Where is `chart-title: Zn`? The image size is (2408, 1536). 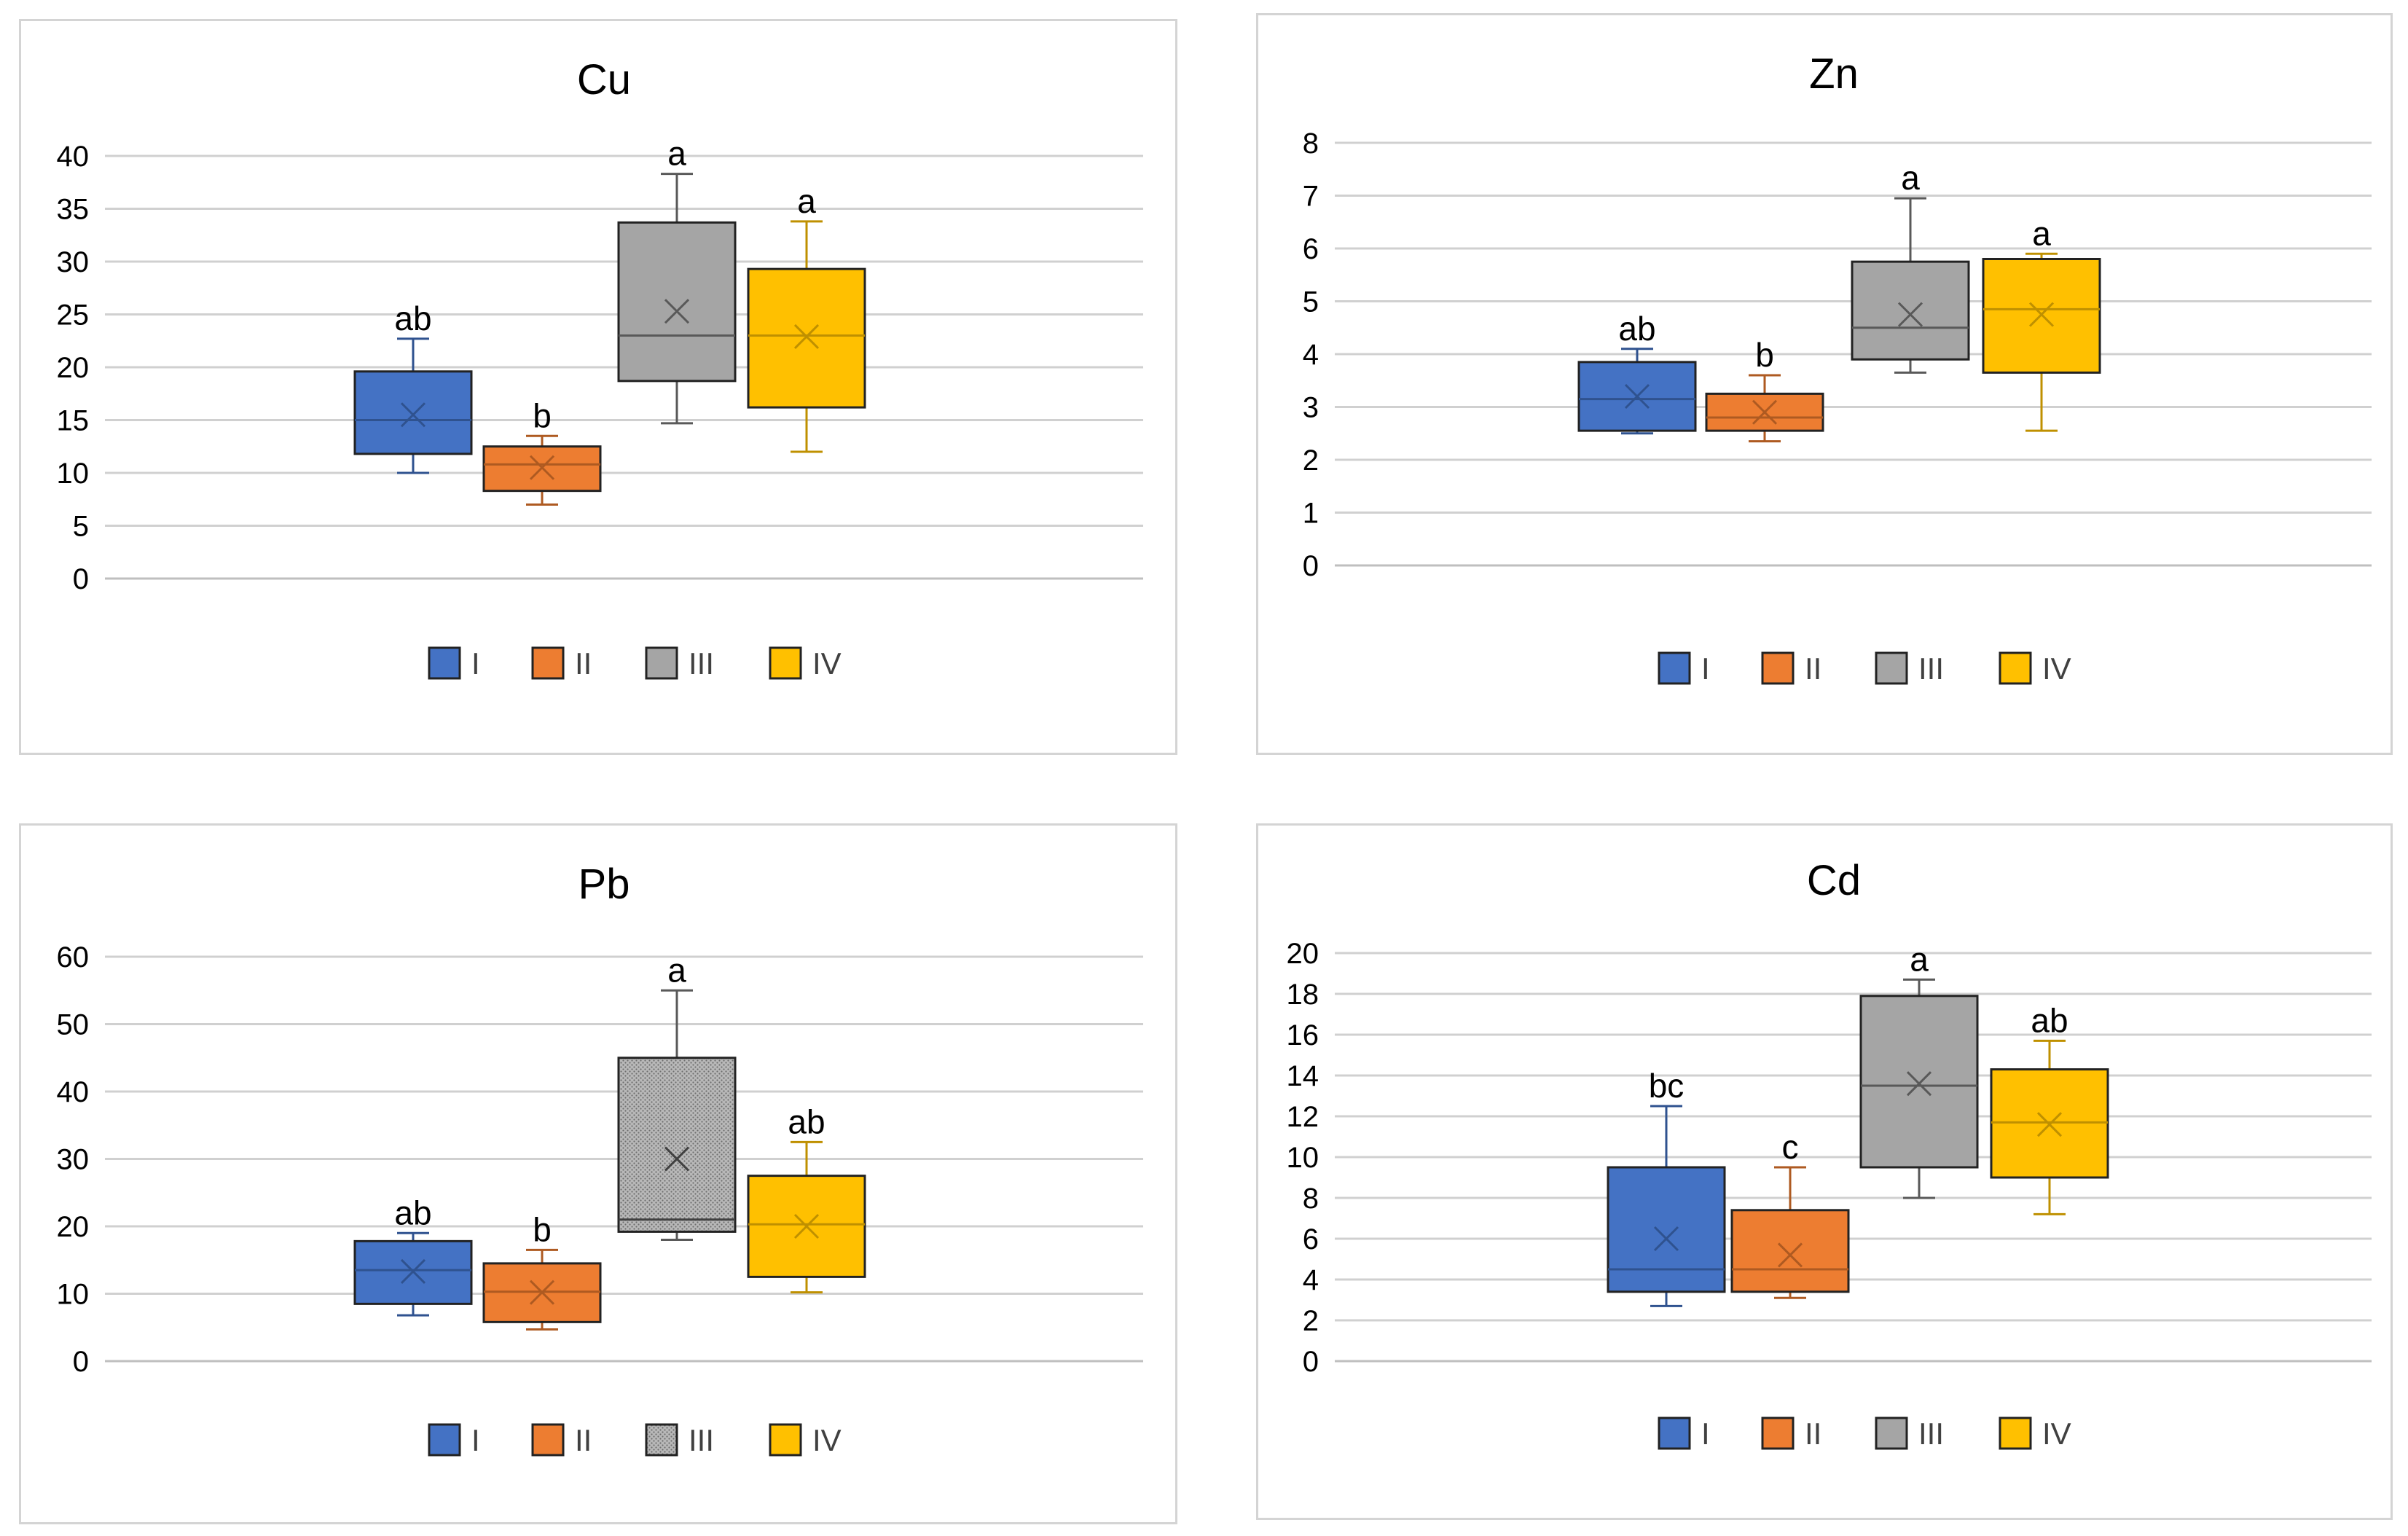
chart-title: Zn is located at coordinates (1834, 74).